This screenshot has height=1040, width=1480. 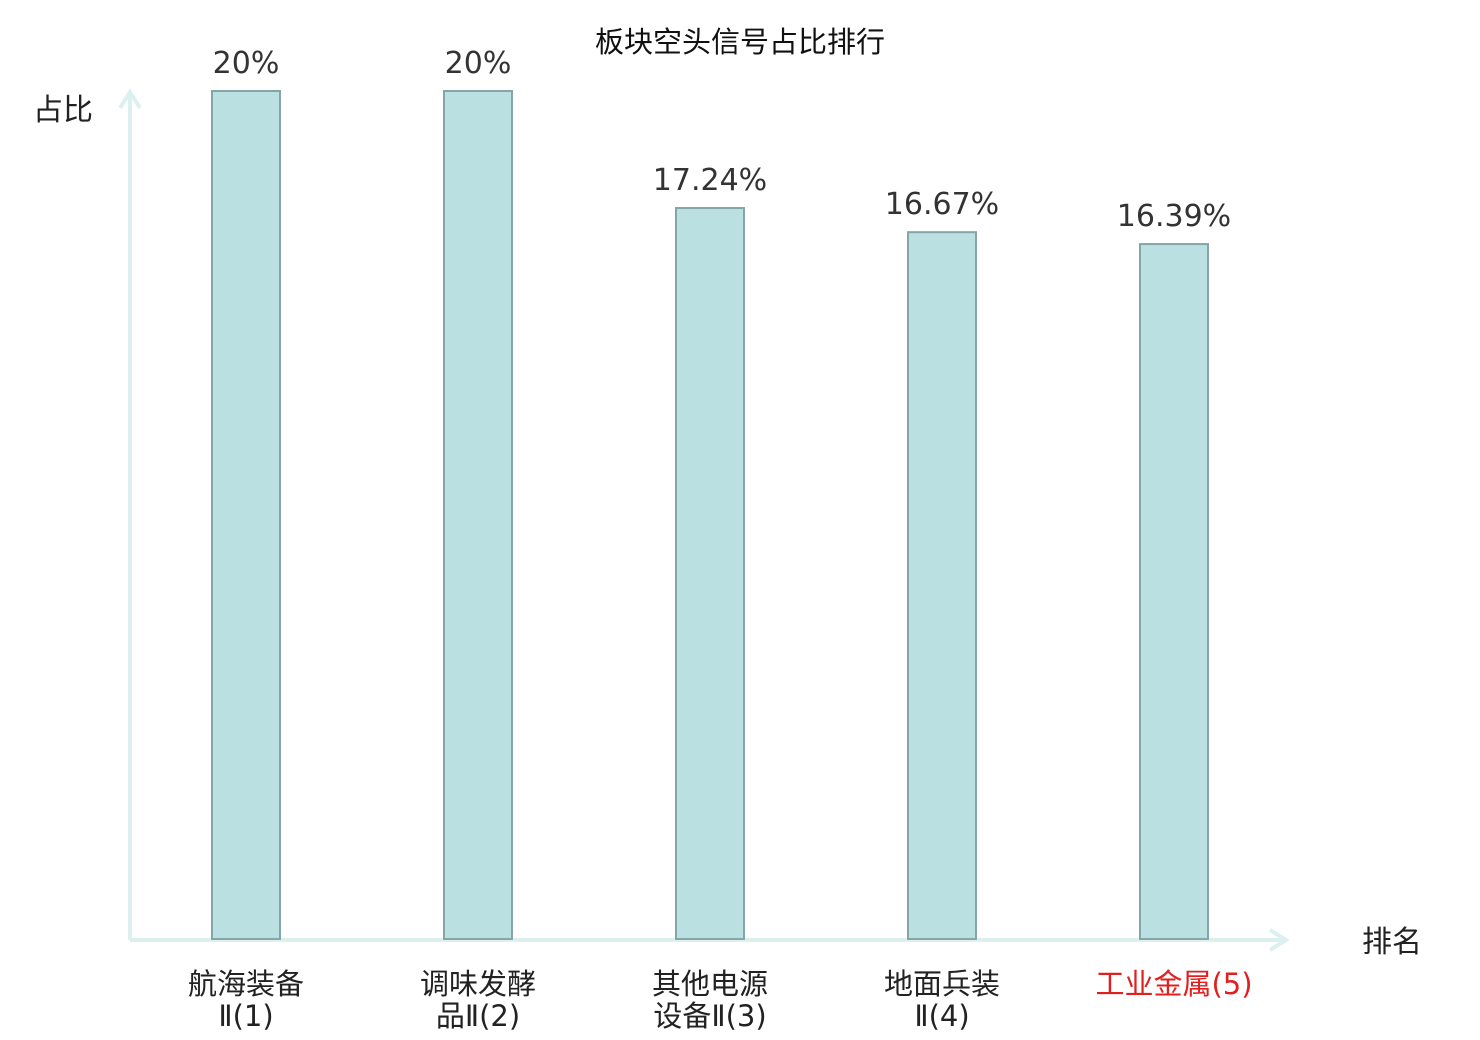 I want to click on x-tick-label: 其他电源, so click(x=710, y=984).